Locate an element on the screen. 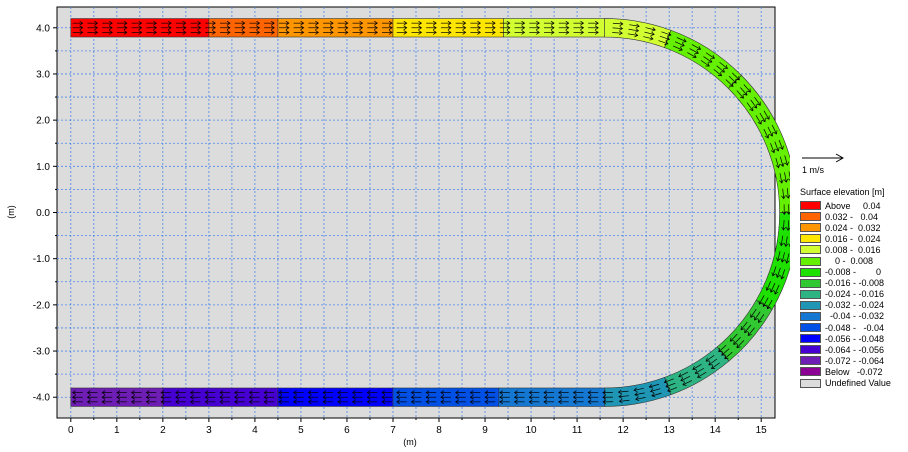  x-tick-label: 10 is located at coordinates (532, 430).